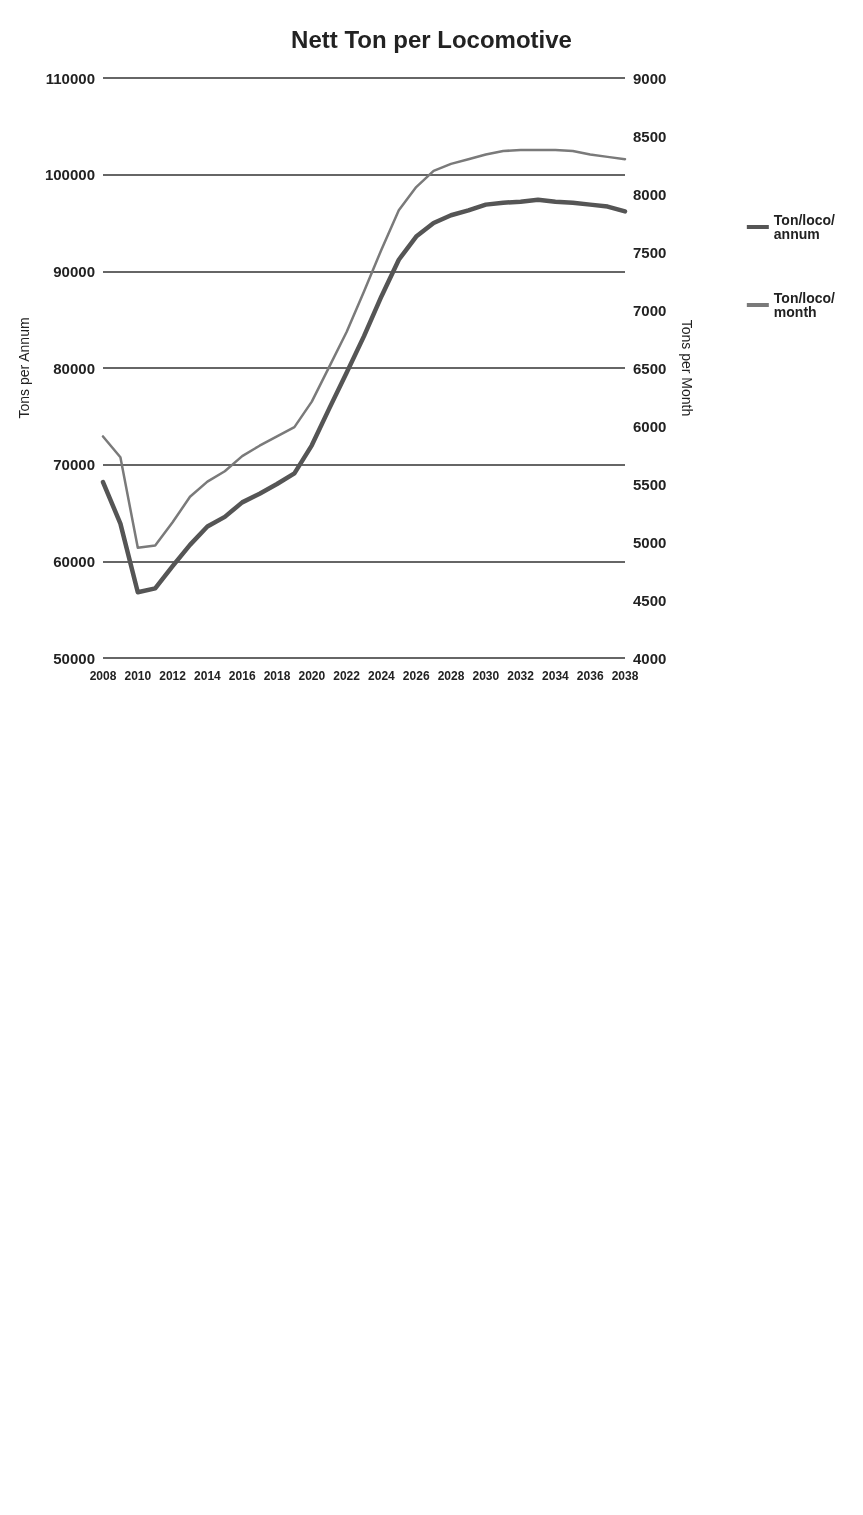 The image size is (863, 1515). I want to click on x-tick-label: 2028, so click(451, 676).